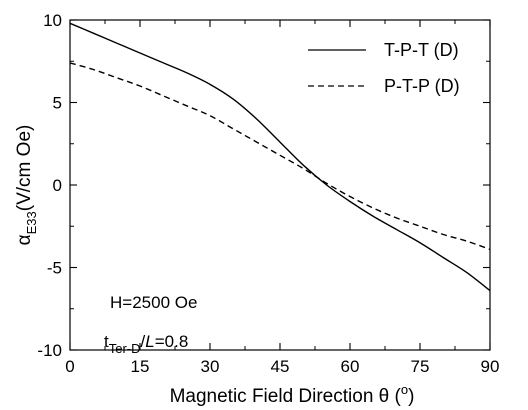  What do you see at coordinates (149, 341) in the screenshot?
I see `annotation-ratio-l: L` at bounding box center [149, 341].